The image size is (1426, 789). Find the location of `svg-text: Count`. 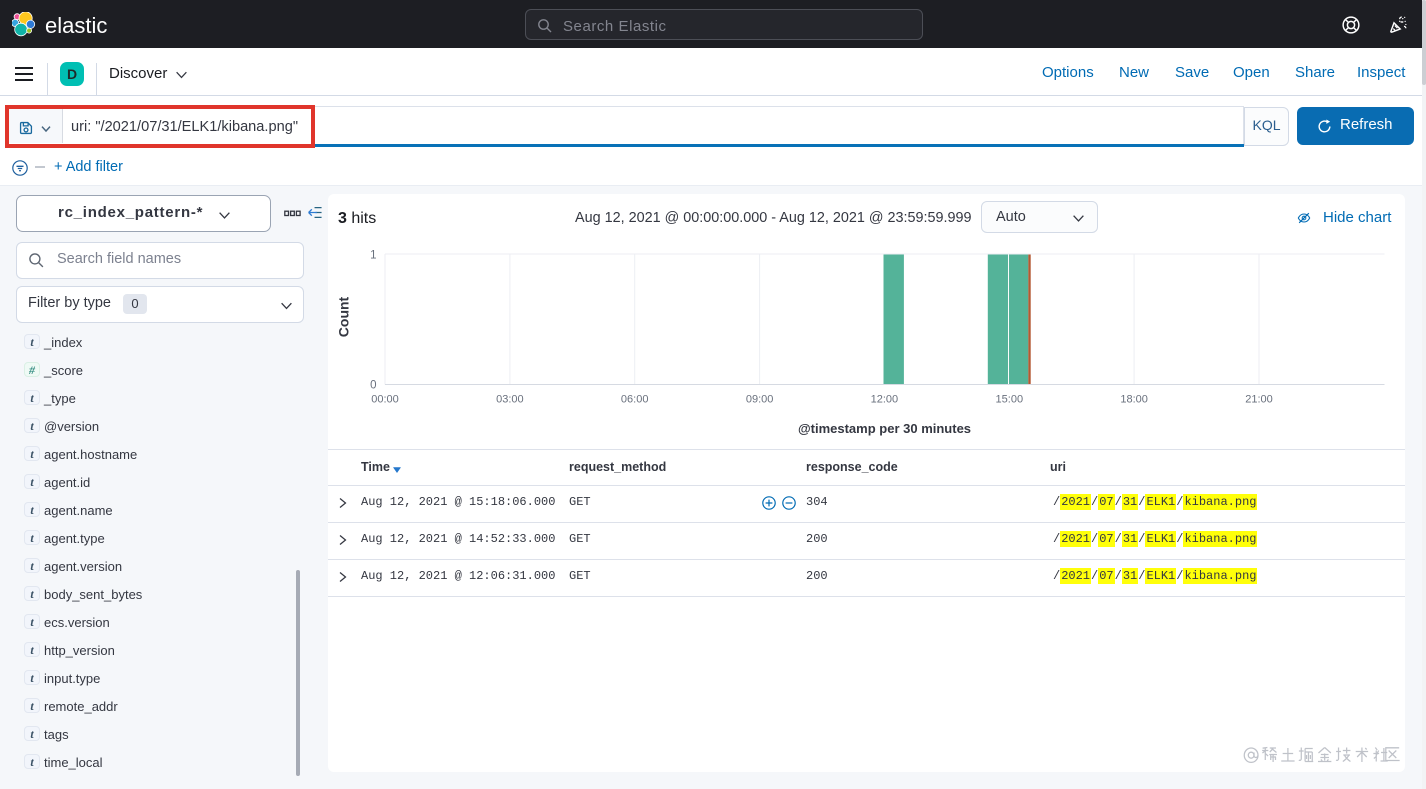

svg-text: Count is located at coordinates (344, 316).